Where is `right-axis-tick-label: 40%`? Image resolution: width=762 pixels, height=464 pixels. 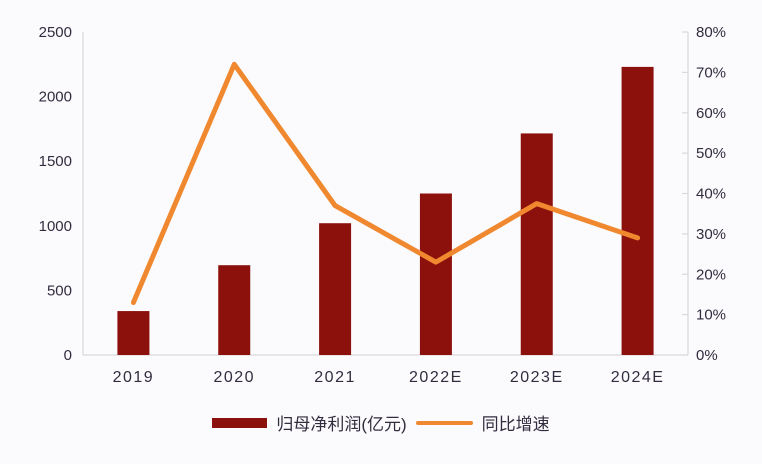
right-axis-tick-label: 40% is located at coordinates (711, 194).